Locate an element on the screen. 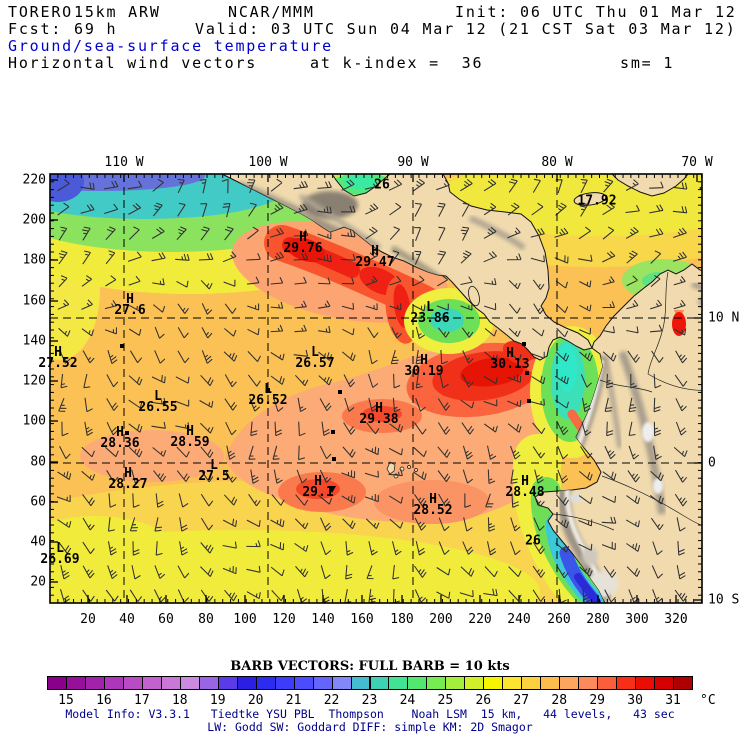 This screenshot has height=740, width=740. pressure-extremum-h: H 29.38 is located at coordinates (379, 414).